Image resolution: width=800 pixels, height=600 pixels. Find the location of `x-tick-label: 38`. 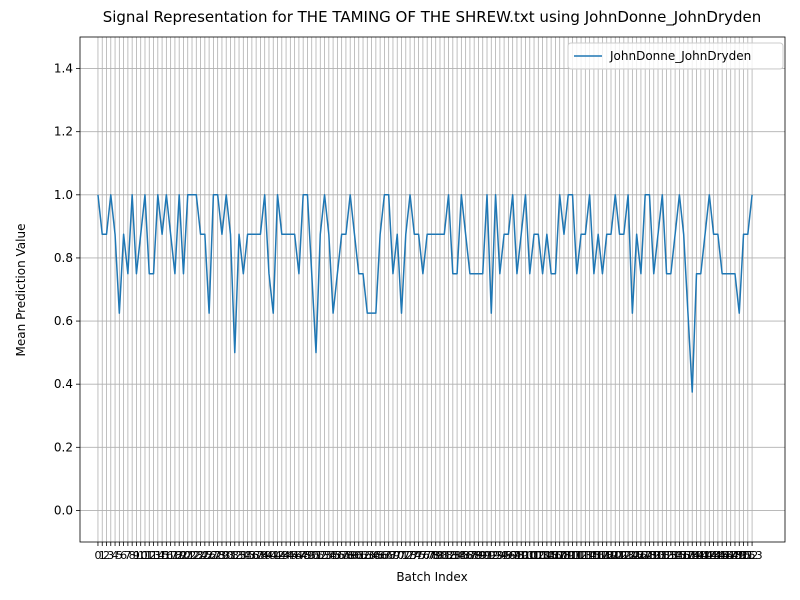

x-tick-label: 38 is located at coordinates (260, 555).